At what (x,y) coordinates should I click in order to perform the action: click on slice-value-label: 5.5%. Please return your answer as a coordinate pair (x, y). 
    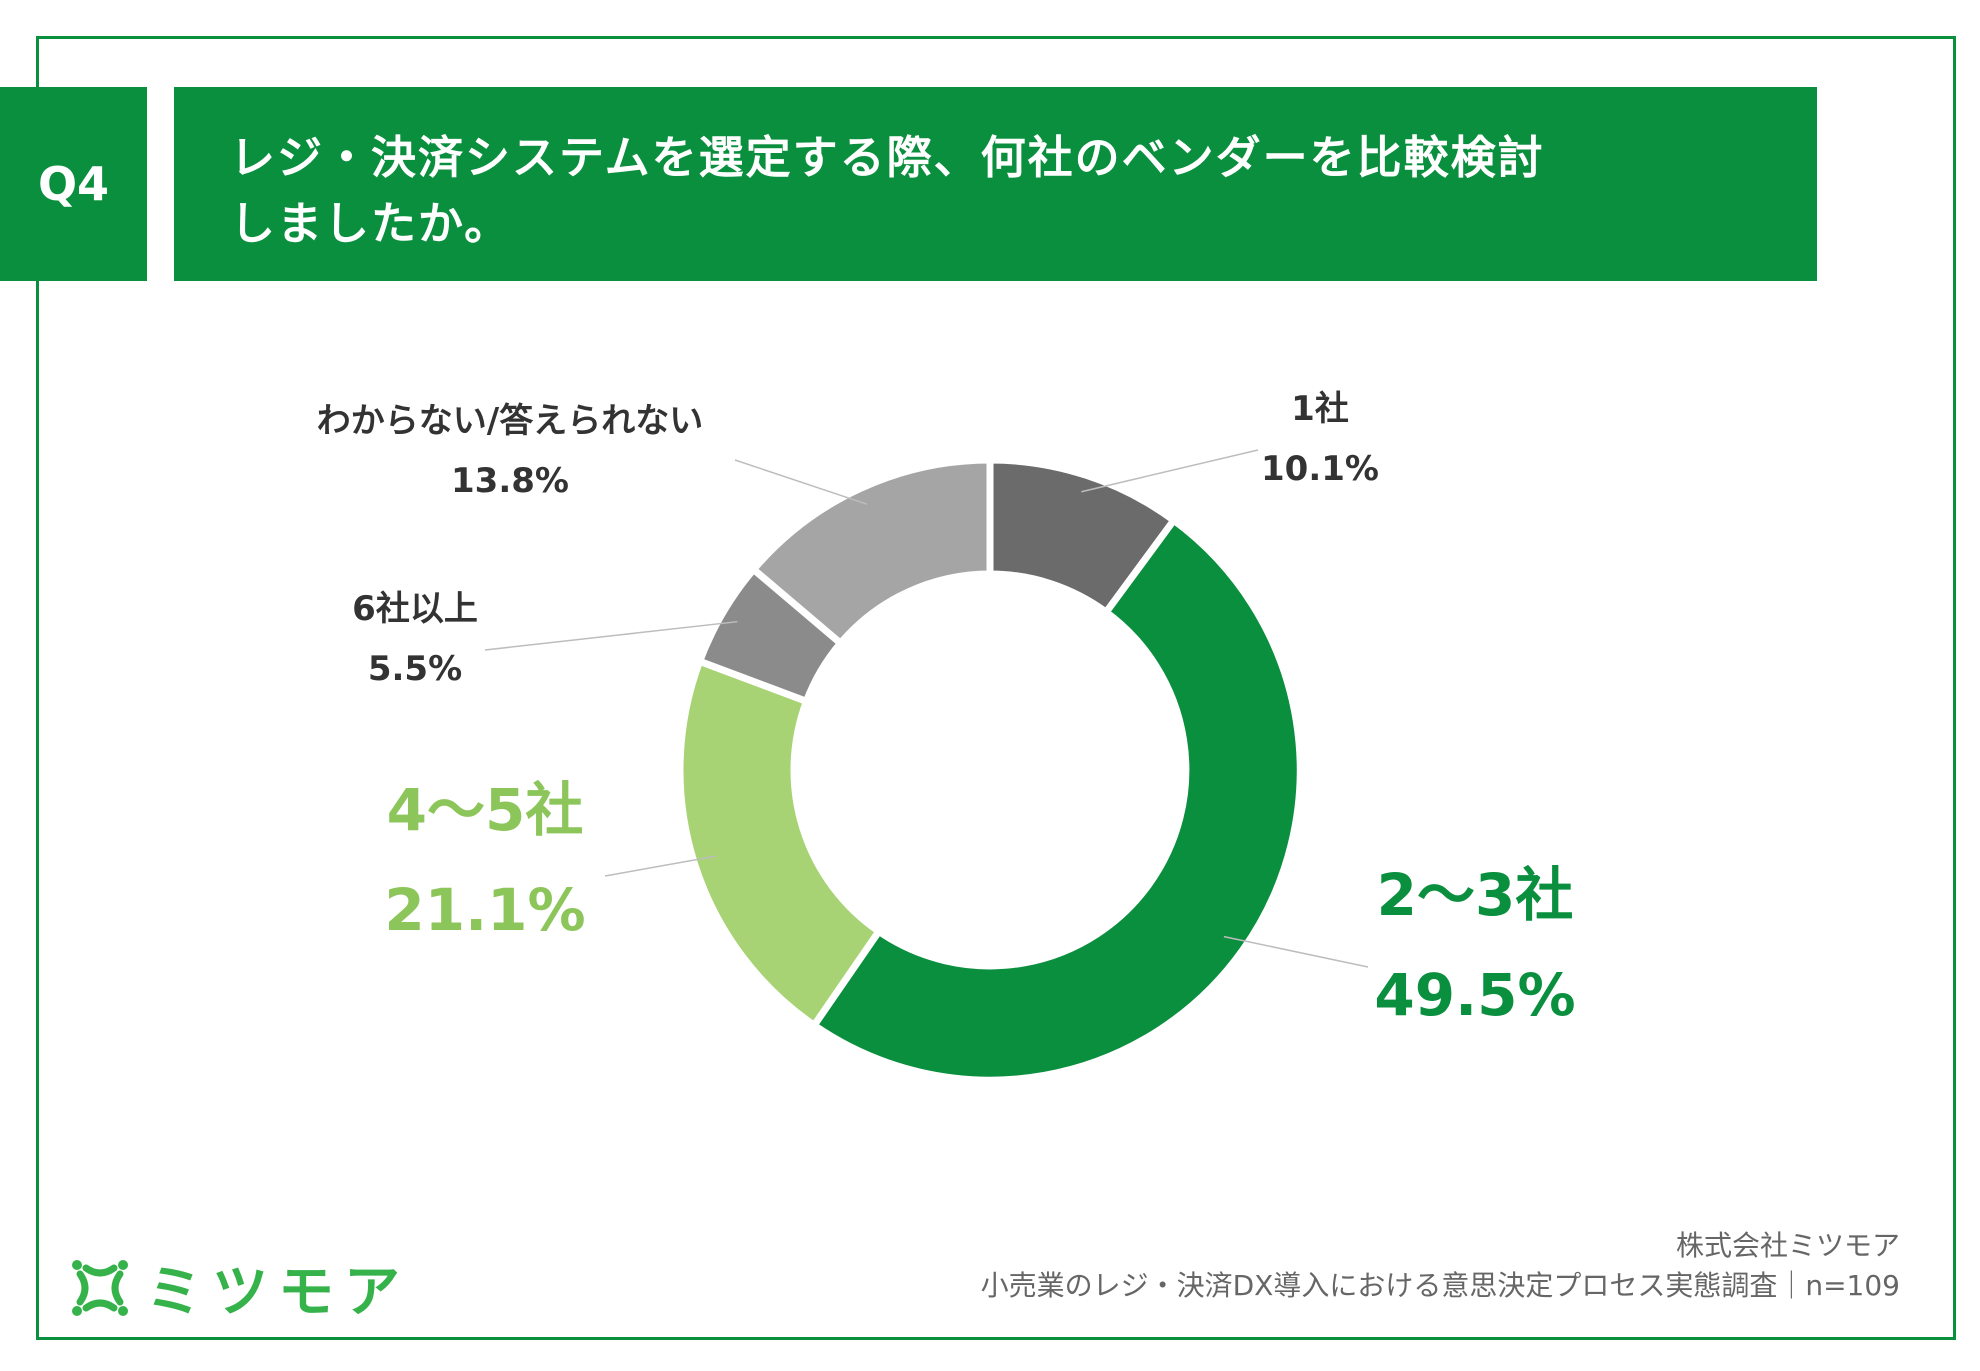
    Looking at the image, I should click on (415, 669).